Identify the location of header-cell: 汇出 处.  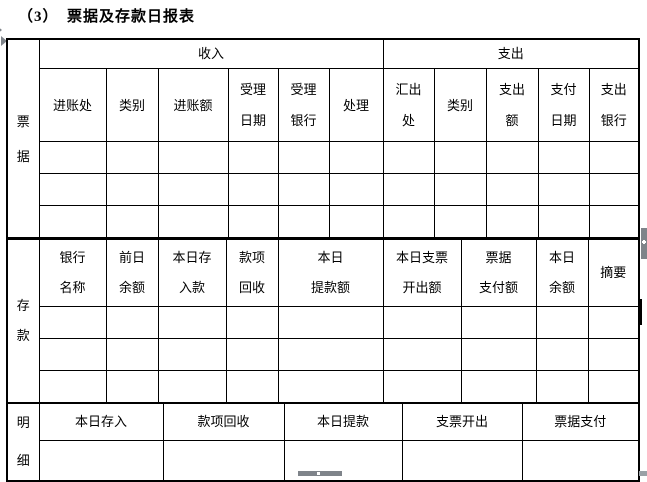
(408, 105).